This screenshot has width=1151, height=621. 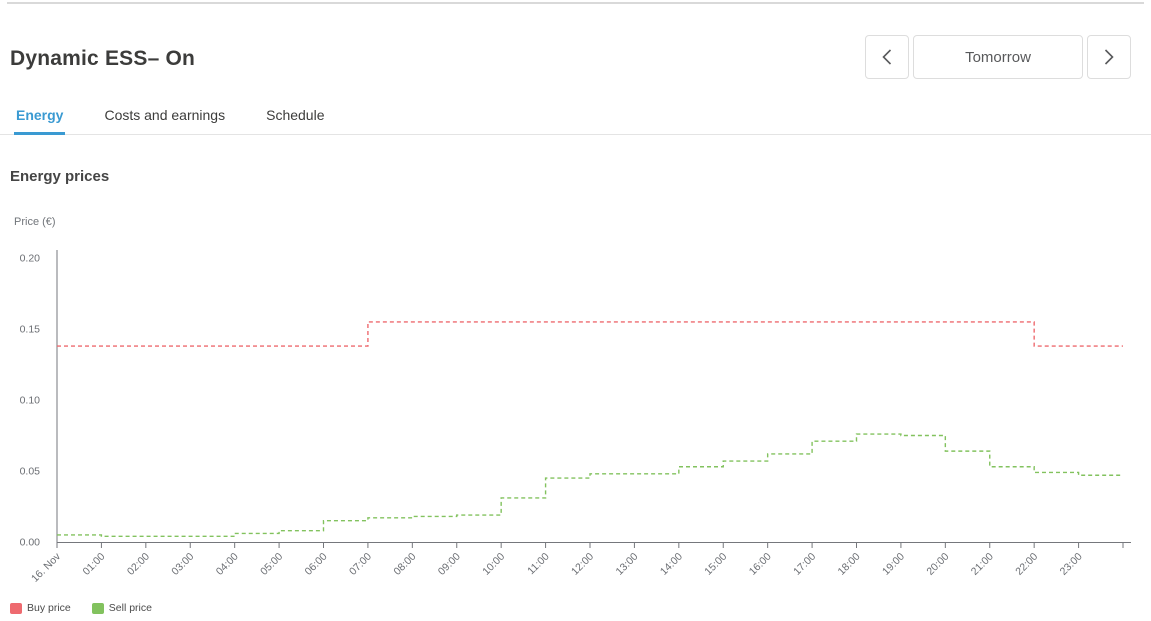 I want to click on svg-text: 15:00, so click(x=715, y=564).